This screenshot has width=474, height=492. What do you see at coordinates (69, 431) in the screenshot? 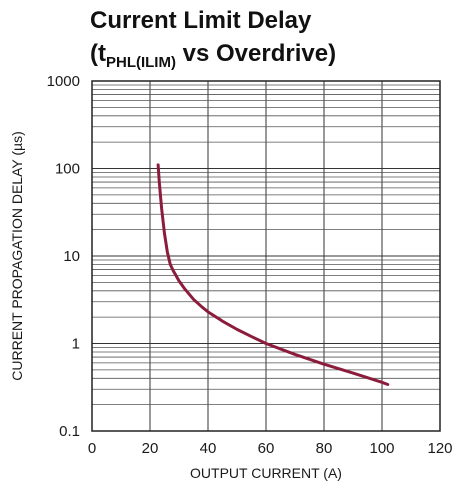
I see `y-tick-label: 0.1` at bounding box center [69, 431].